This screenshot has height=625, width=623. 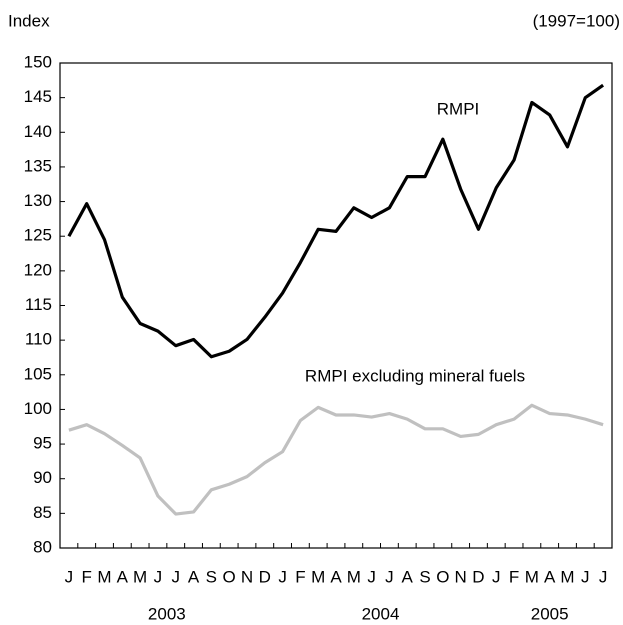 I want to click on y-tick-label: 140, so click(x=38, y=131).